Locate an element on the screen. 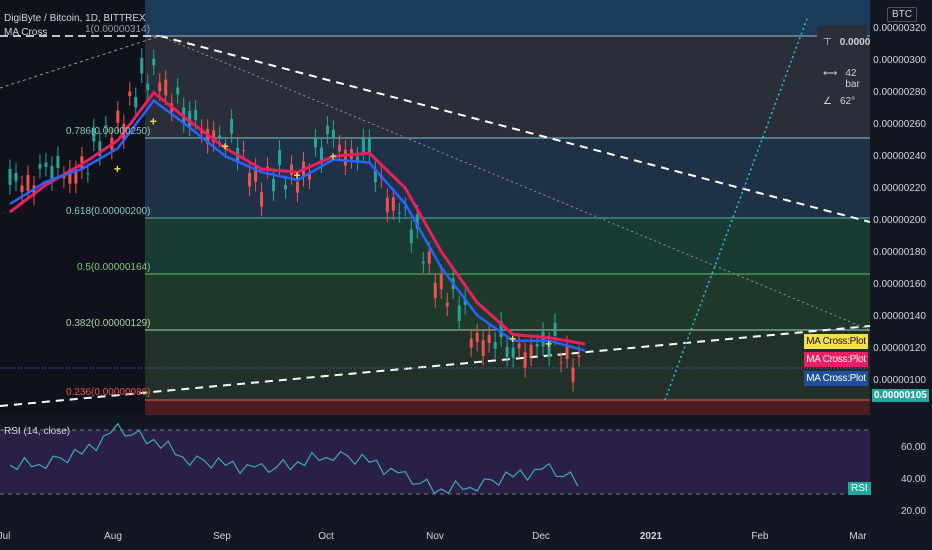  fib-label-0618: 0.618(0.00000200) is located at coordinates (108, 211).